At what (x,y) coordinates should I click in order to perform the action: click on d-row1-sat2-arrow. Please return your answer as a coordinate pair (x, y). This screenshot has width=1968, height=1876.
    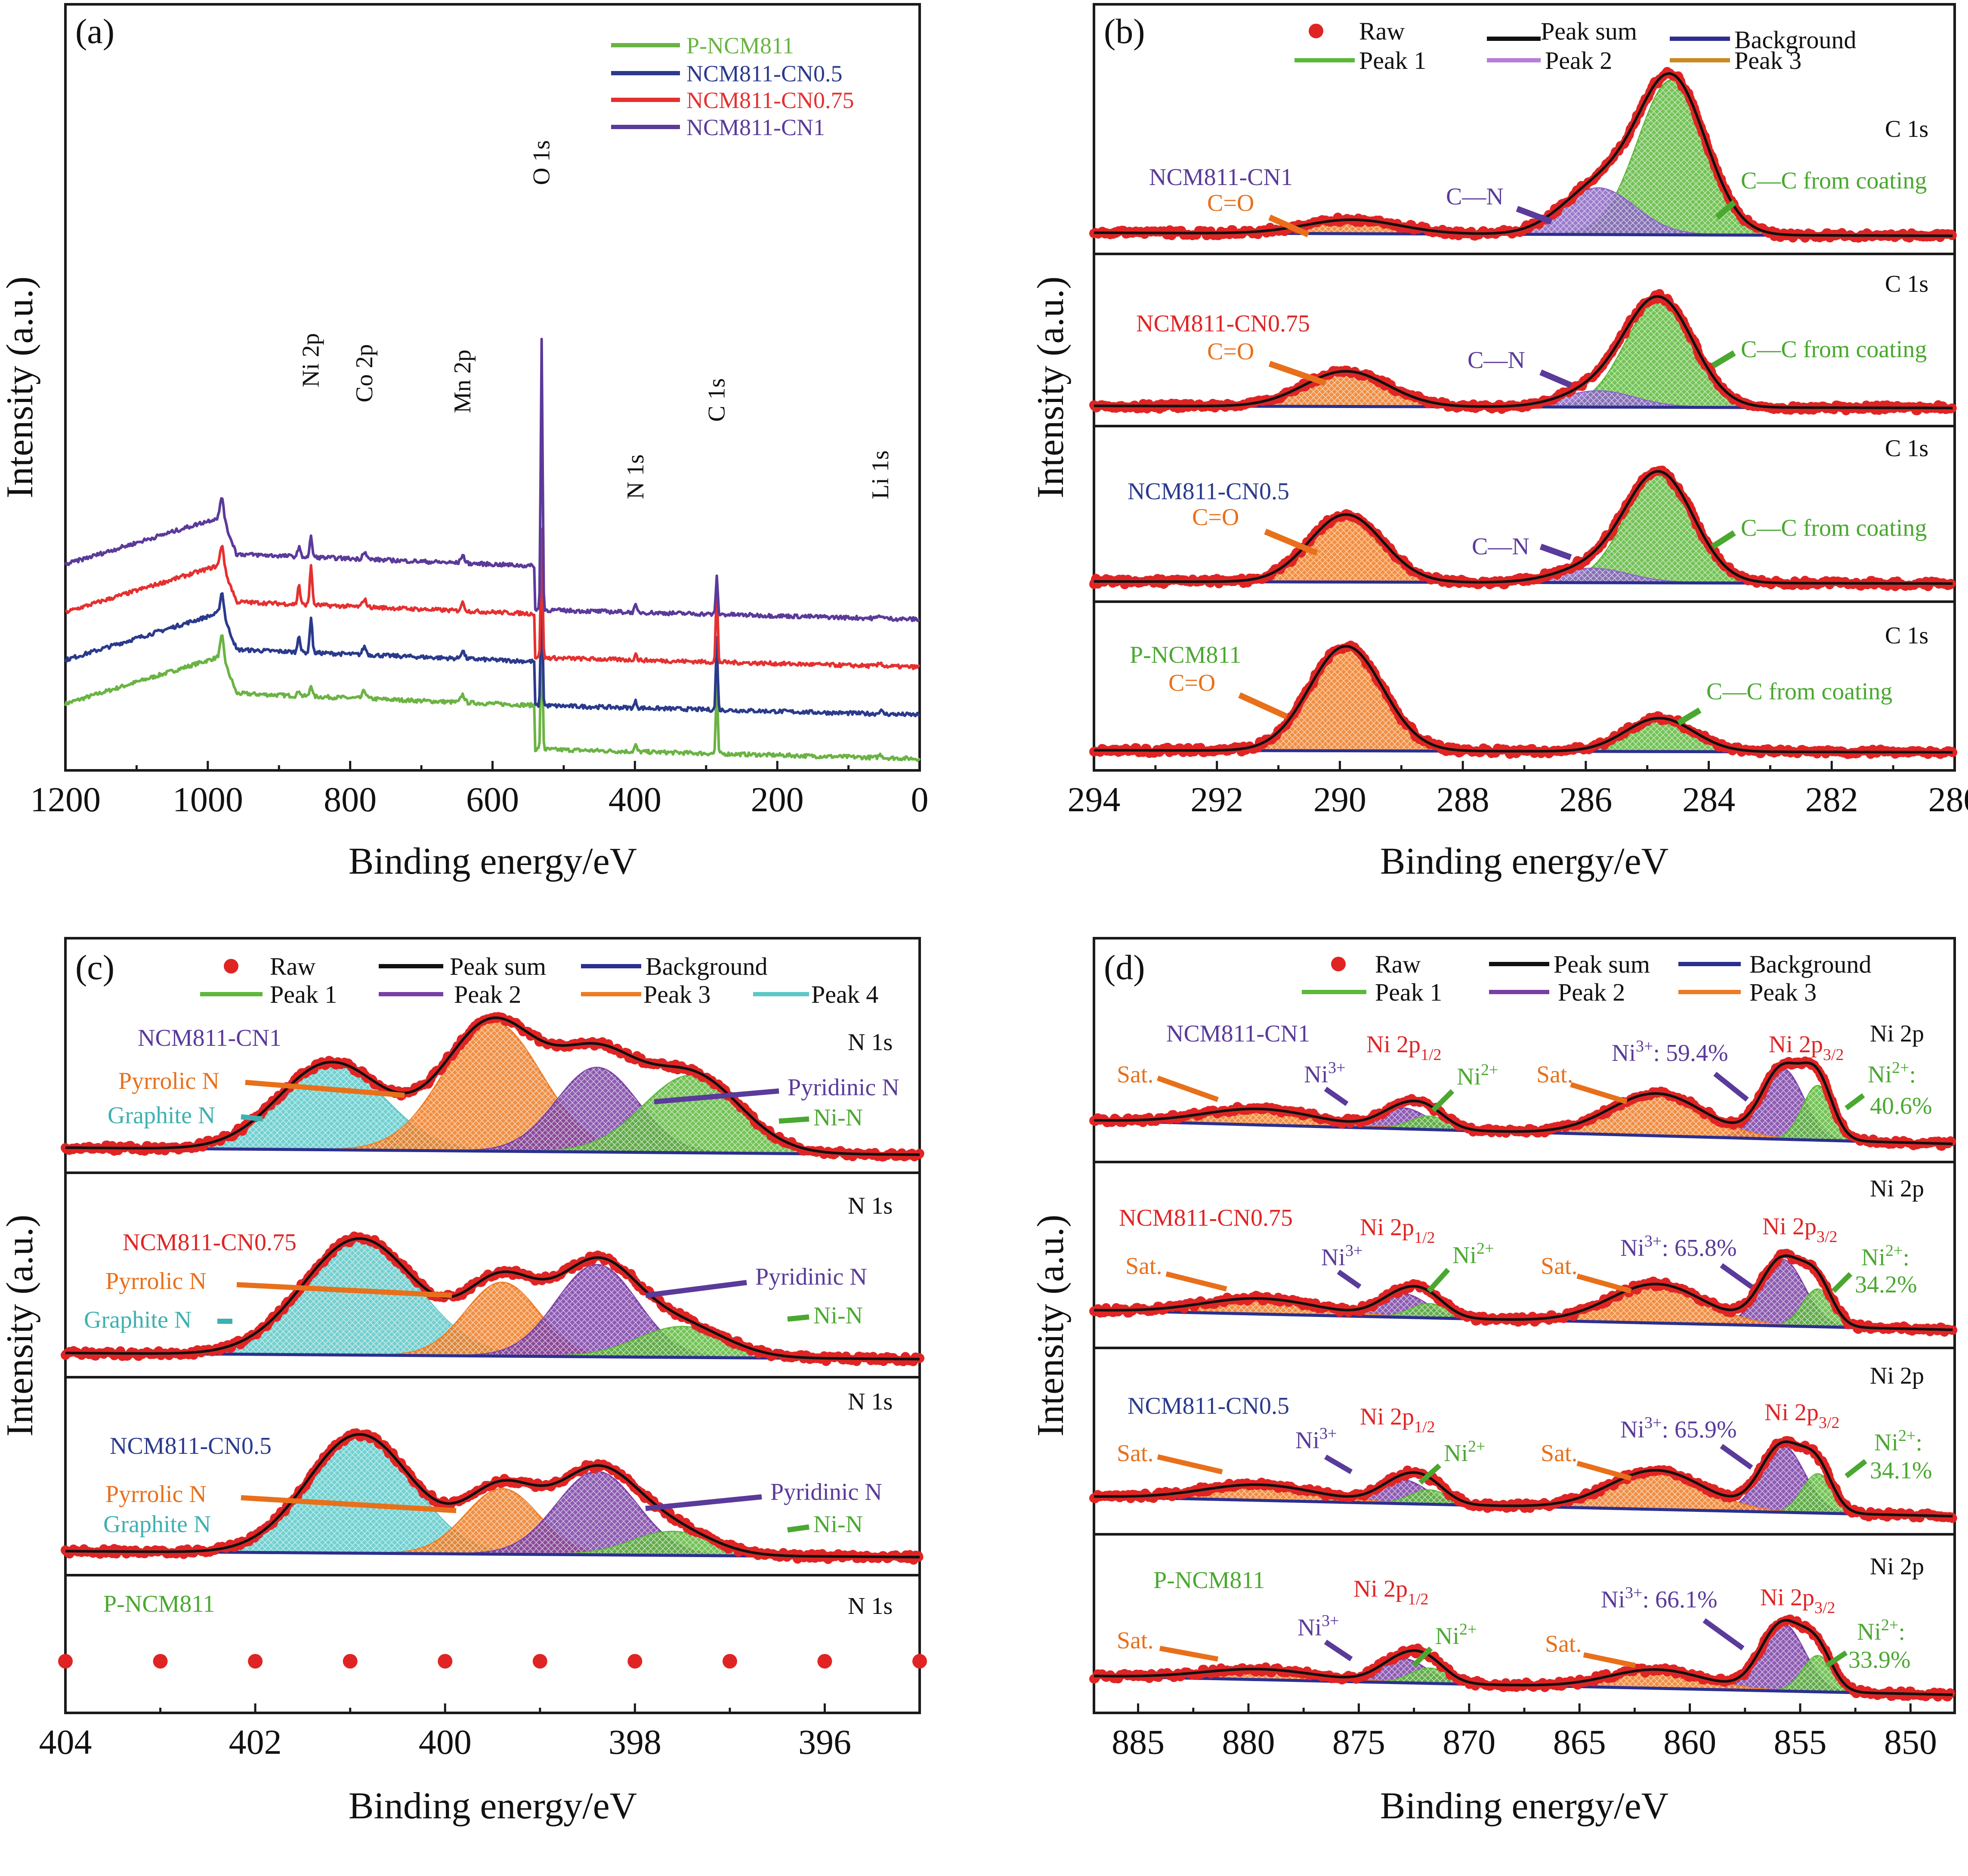
    Looking at the image, I should click on (1599, 1093).